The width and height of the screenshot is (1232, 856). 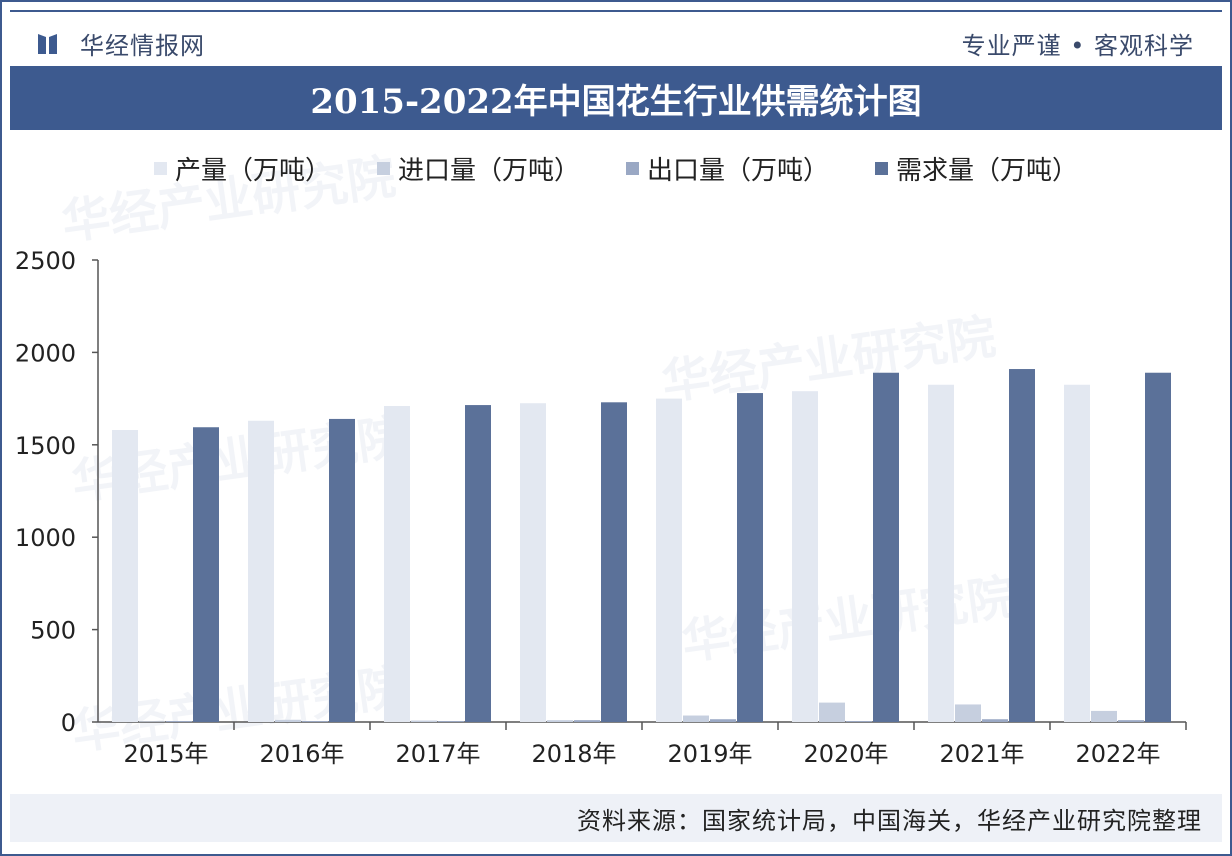 What do you see at coordinates (45, 446) in the screenshot?
I see `y-tick-label: 1500` at bounding box center [45, 446].